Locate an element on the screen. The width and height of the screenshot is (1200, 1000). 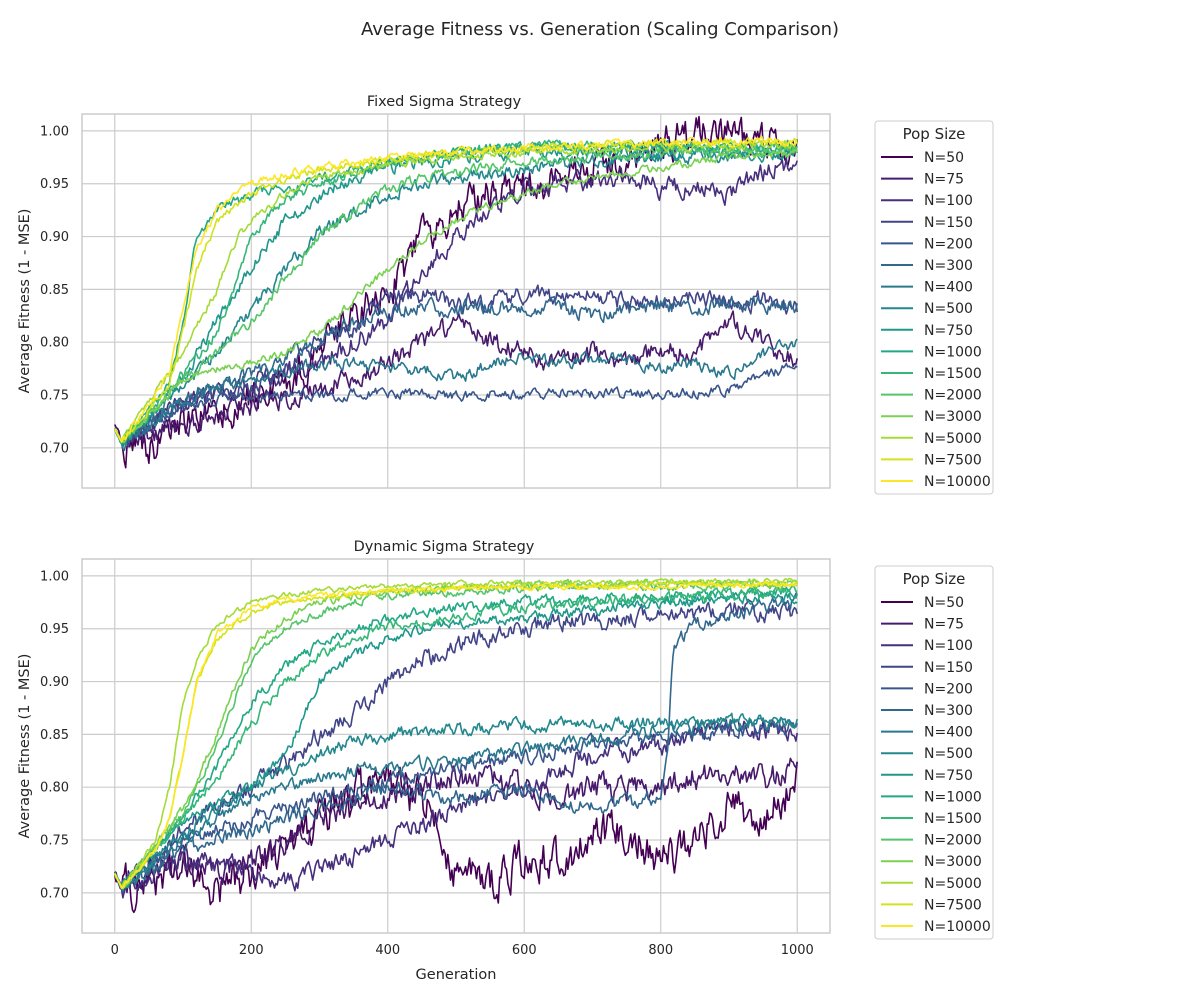
x-tick-label: 600 is located at coordinates (524, 950).